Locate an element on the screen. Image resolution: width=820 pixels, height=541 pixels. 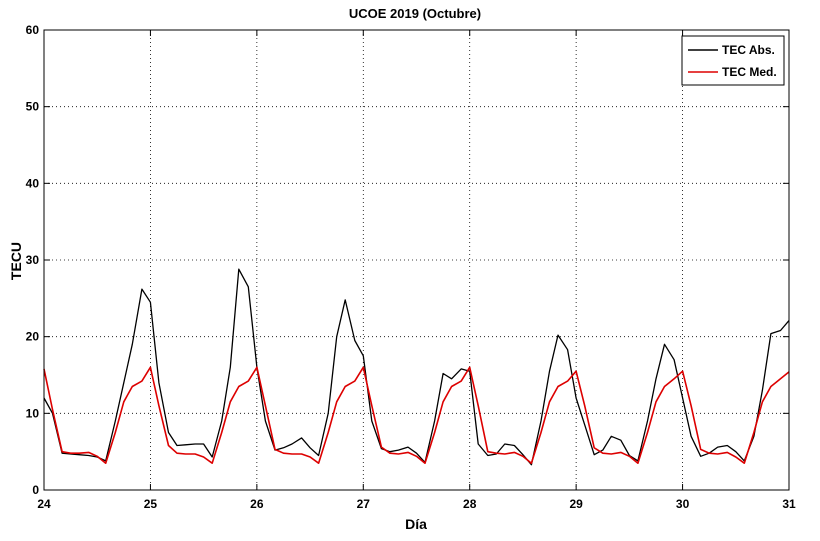
legend-label-tec-med: TEC Med. is located at coordinates (749, 72).